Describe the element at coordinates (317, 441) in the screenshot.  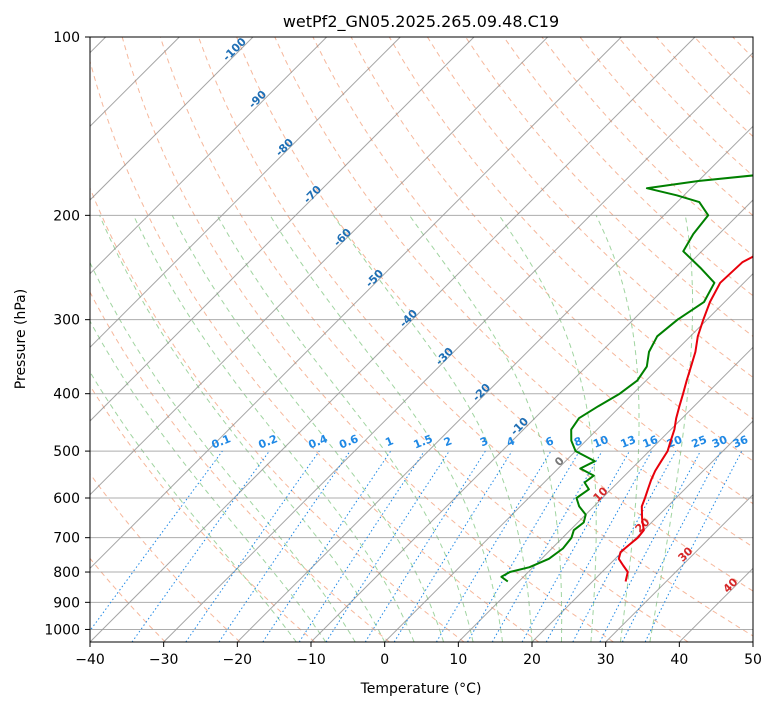
I see `mixing-ratio-label: 0.4` at that location.